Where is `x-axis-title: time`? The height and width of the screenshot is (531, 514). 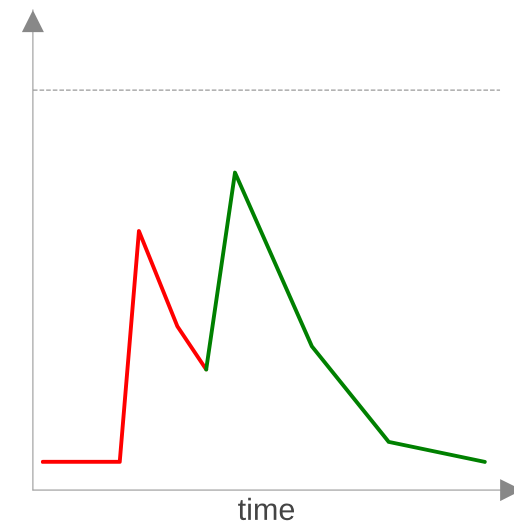
x-axis-title: time is located at coordinates (266, 509).